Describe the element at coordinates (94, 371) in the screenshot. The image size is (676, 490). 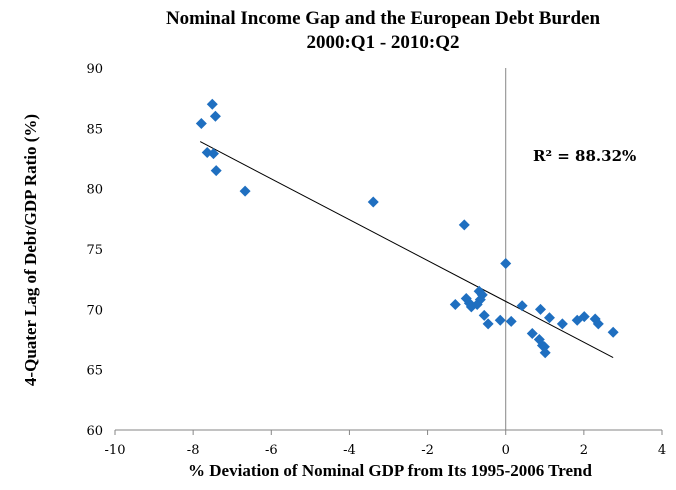
I see `y-tick-label: 65` at that location.